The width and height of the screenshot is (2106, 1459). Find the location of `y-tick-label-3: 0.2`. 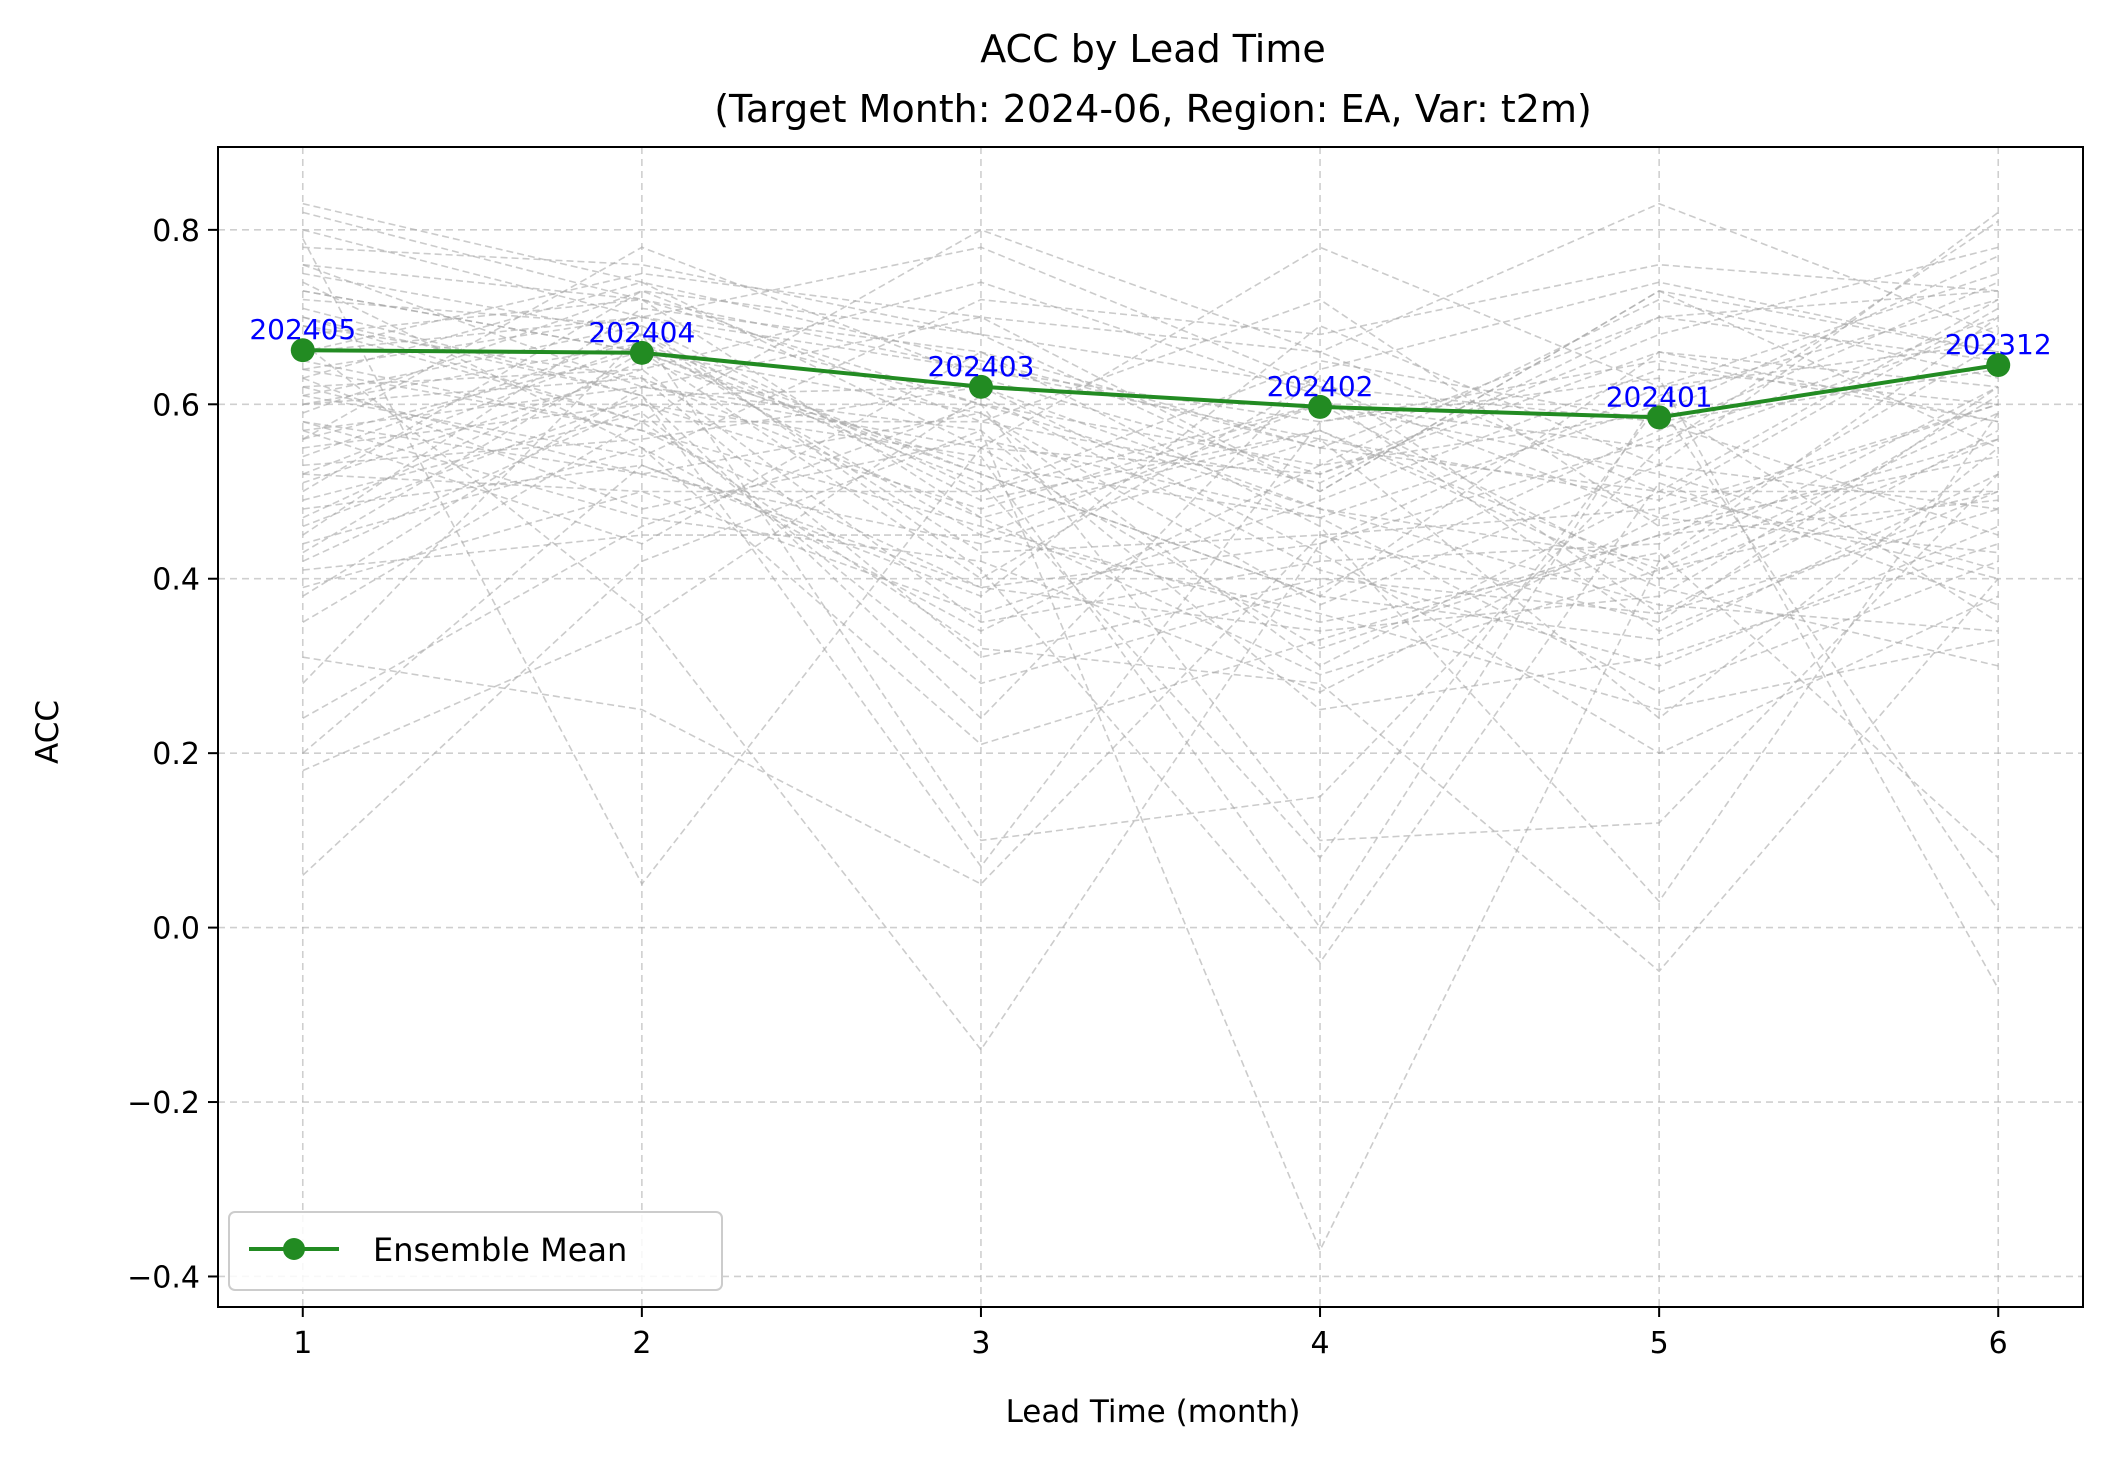

y-tick-label-3: 0.2 is located at coordinates (176, 754).